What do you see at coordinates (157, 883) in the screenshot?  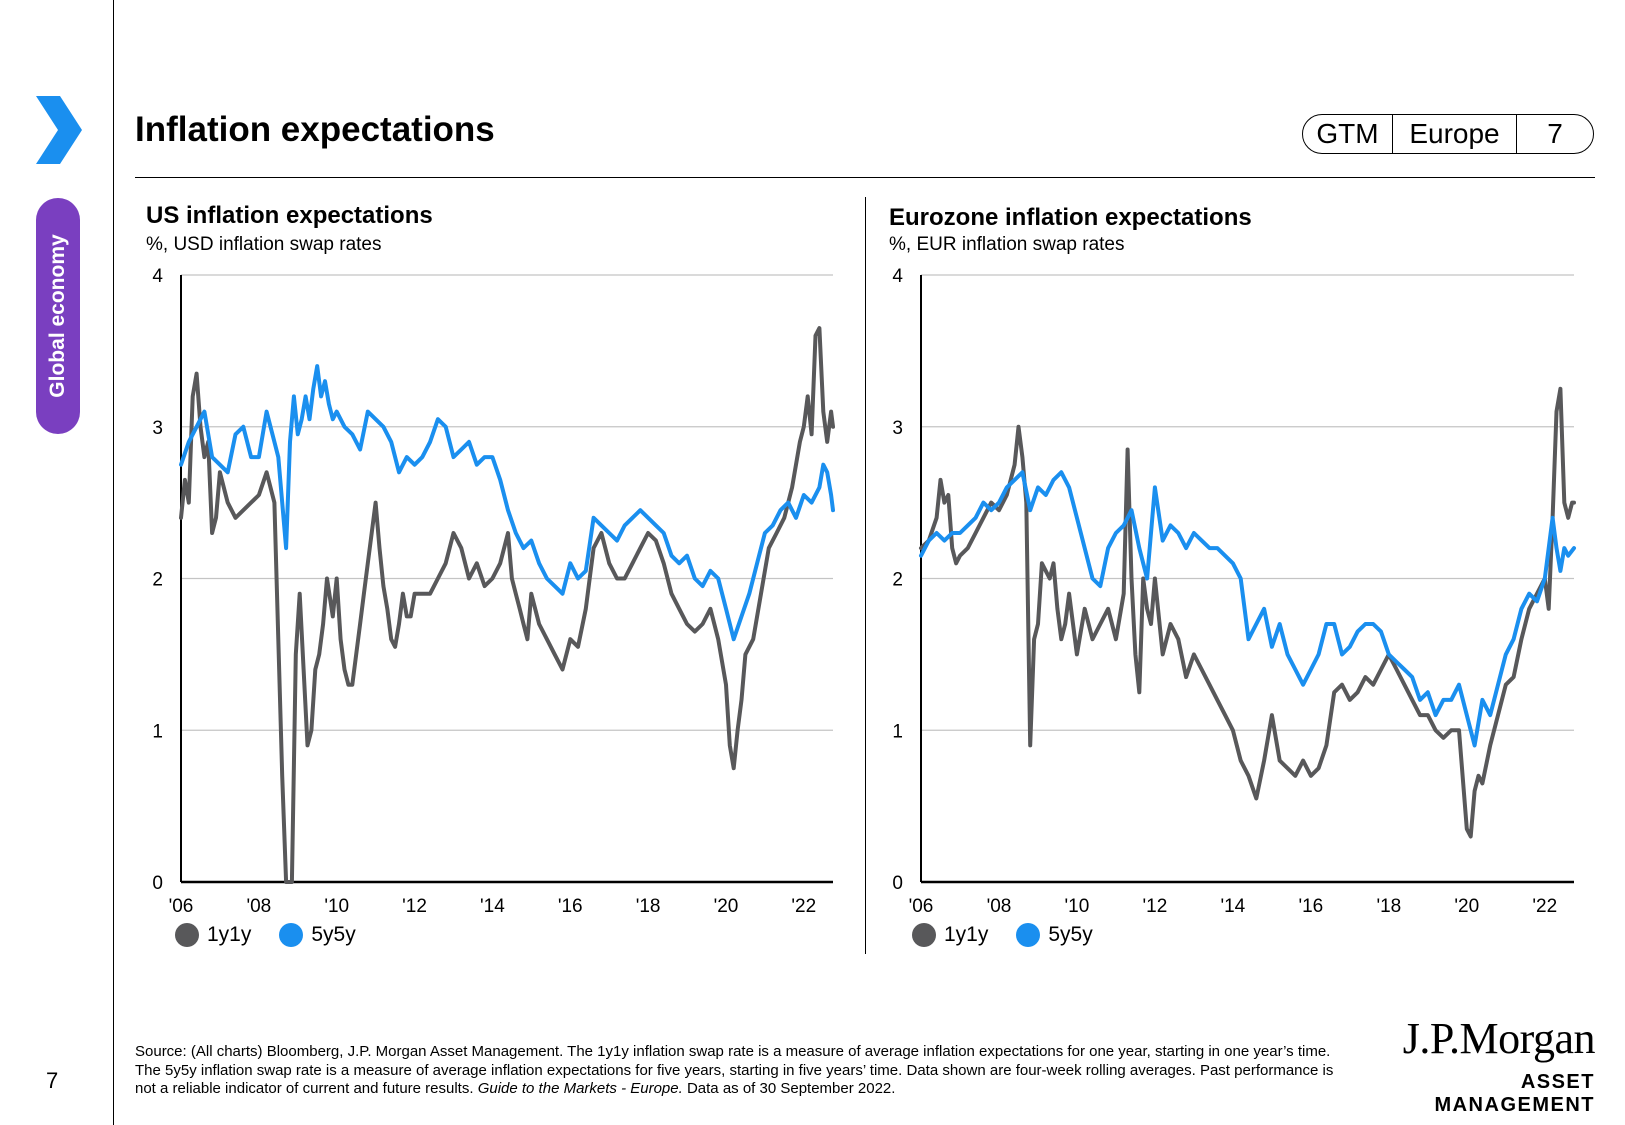 I see `us-y-tick-label: 0` at bounding box center [157, 883].